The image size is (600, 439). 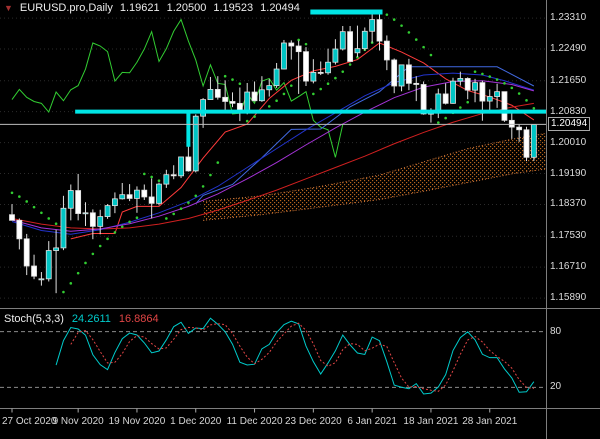 I want to click on current-price-label: 1.20494, so click(x=569, y=124).